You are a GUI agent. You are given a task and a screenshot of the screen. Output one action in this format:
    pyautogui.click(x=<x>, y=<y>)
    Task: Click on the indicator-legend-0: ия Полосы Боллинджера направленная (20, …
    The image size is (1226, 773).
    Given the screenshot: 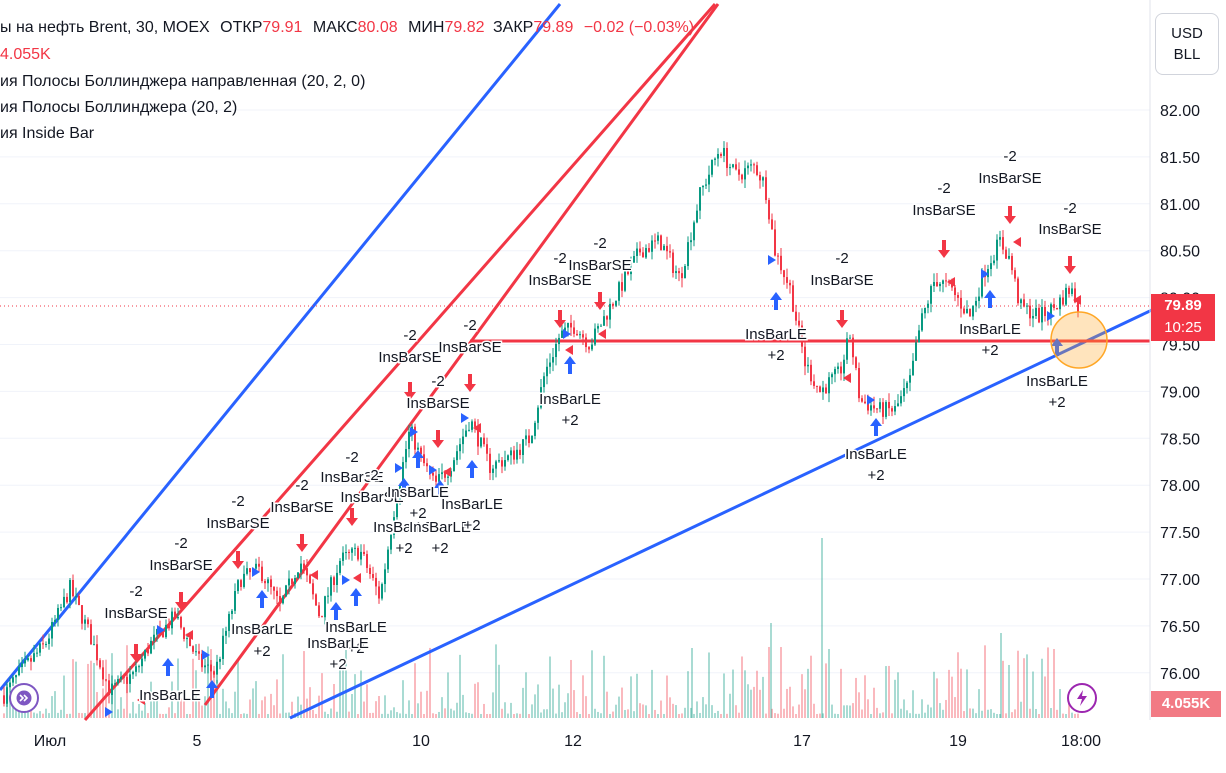 What is the action you would take?
    pyautogui.click(x=183, y=81)
    